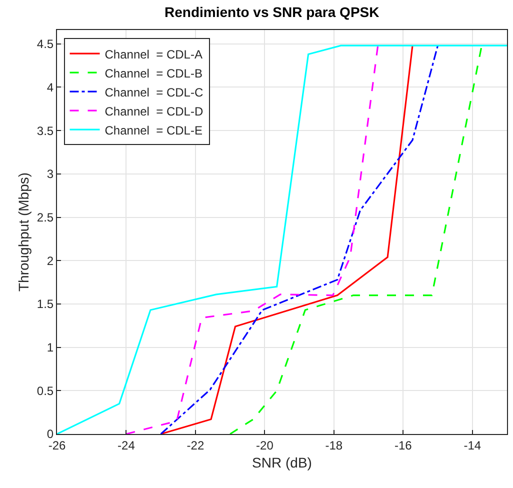  What do you see at coordinates (45, 131) in the screenshot?
I see `y-tick-label: 3.5` at bounding box center [45, 131].